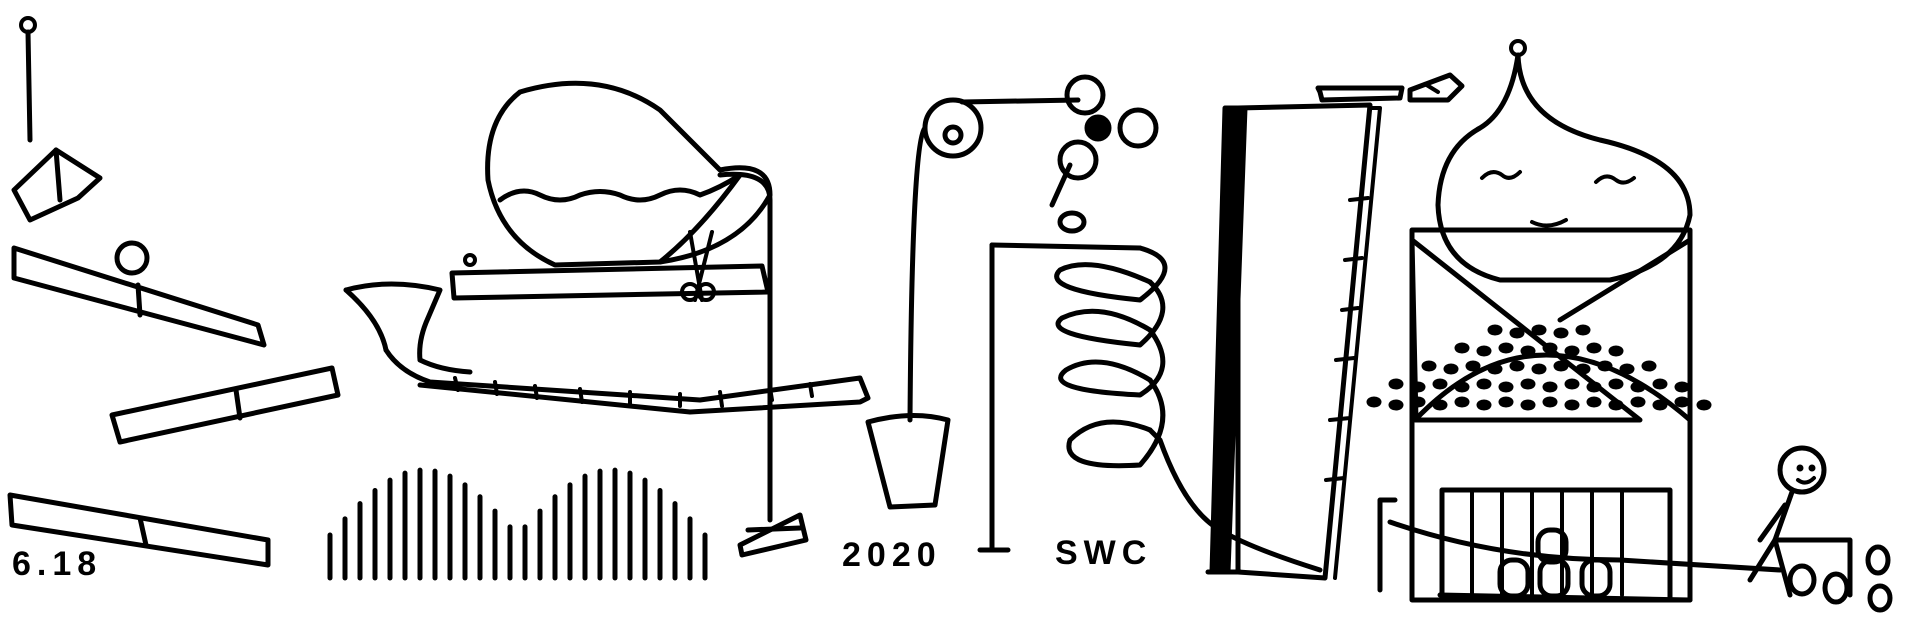 The height and width of the screenshot is (638, 1928). I want to click on ball, so click(132, 258).